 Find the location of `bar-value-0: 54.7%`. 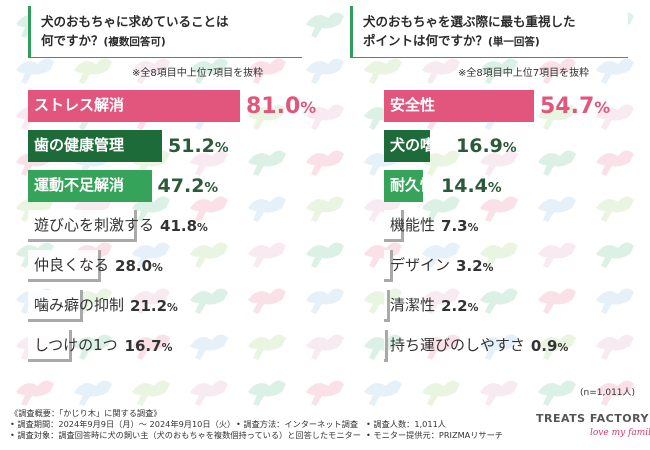

bar-value-0: 54.7% is located at coordinates (575, 107).